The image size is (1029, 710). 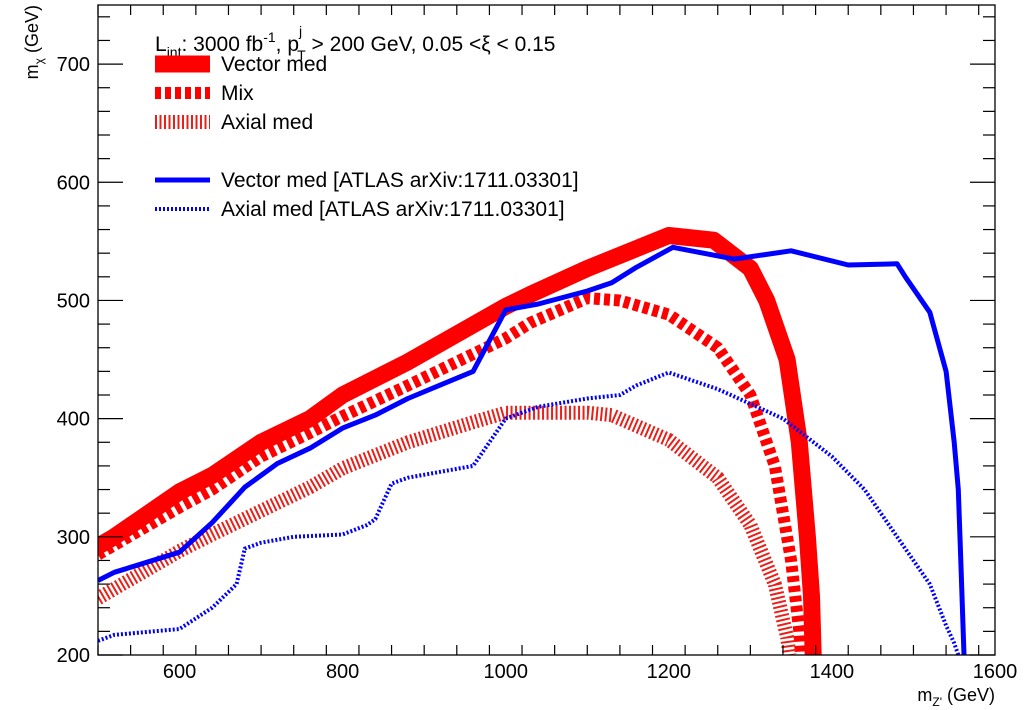 I want to click on x-tick-label: 1200, so click(x=669, y=672).